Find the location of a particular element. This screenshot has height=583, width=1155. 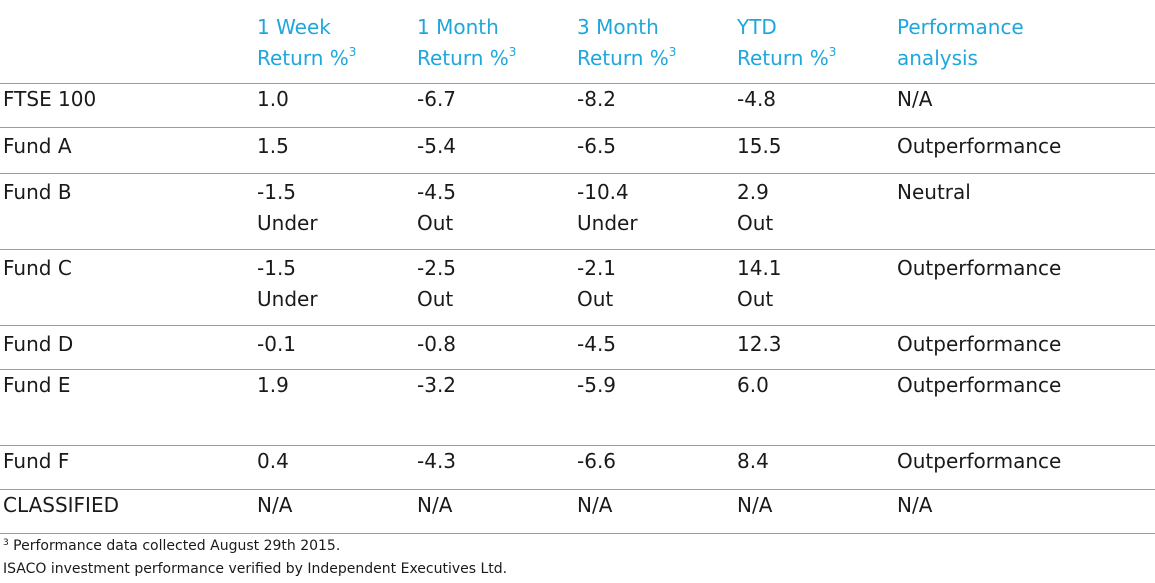

fund-name-cell: Fund A is located at coordinates (37, 146).